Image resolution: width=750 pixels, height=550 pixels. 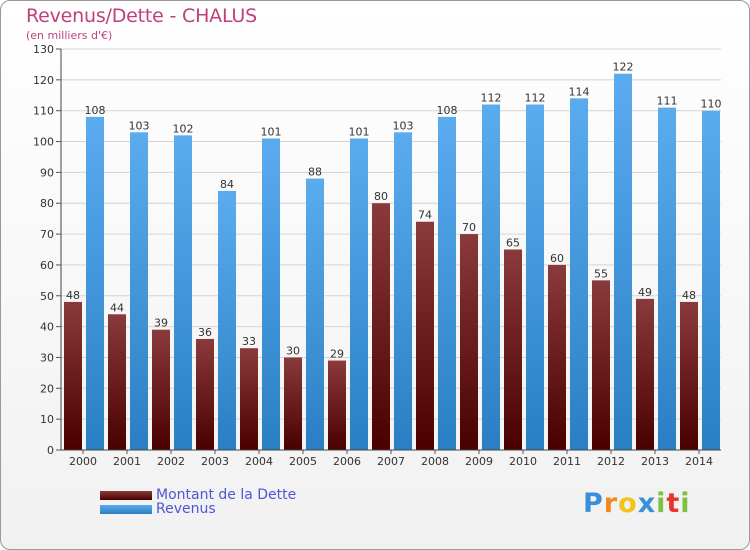 What do you see at coordinates (50, 450) in the screenshot?
I see `y-tick-label: 0` at bounding box center [50, 450].